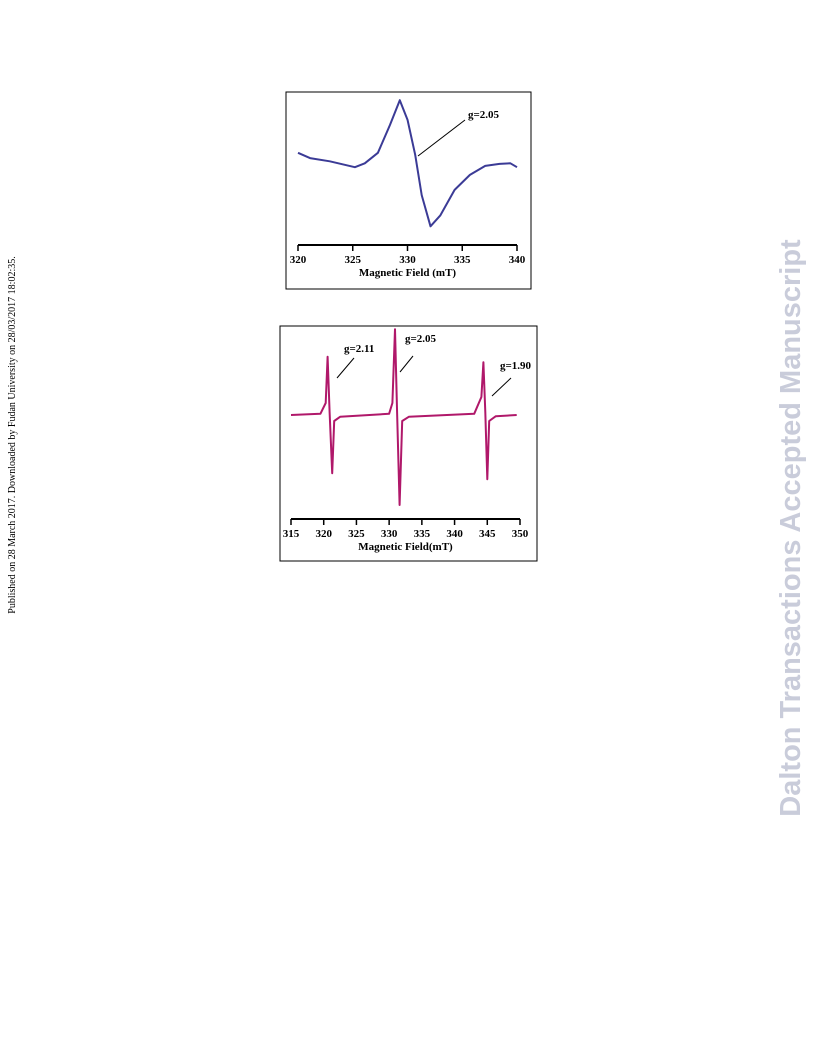 This screenshot has height=1056, width=816. Describe the element at coordinates (520, 534) in the screenshot. I see `x-tick-label: 350` at that location.